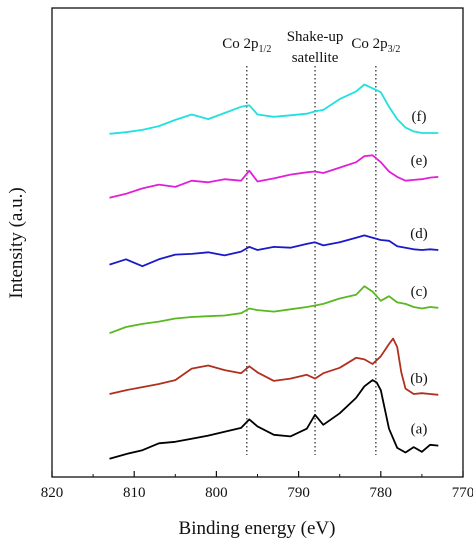  I want to click on peak-marker-label: Co 2p1/2, so click(246, 45).